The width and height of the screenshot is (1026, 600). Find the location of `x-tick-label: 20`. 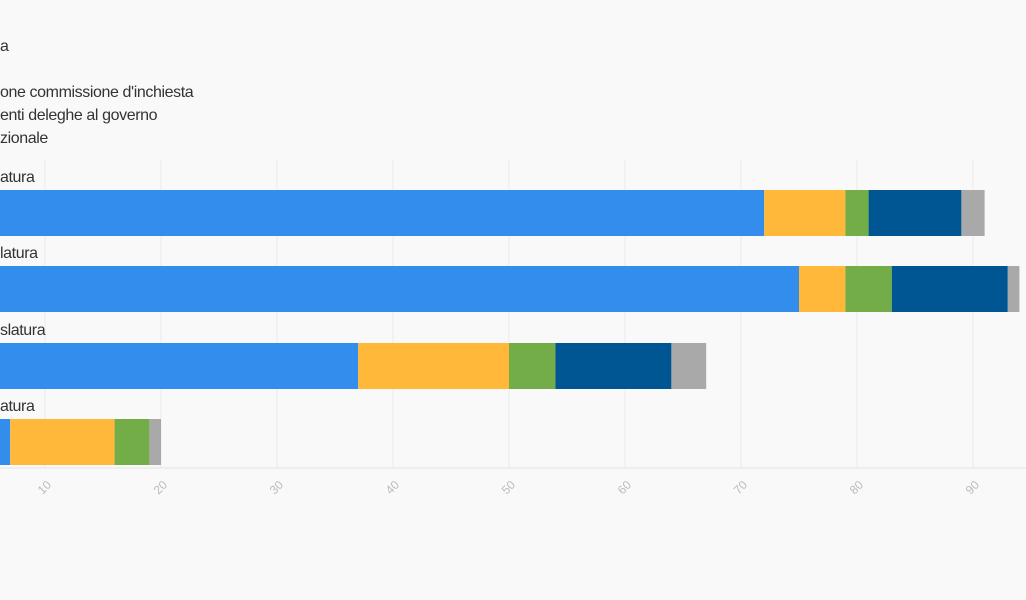

x-tick-label: 20 is located at coordinates (161, 488).